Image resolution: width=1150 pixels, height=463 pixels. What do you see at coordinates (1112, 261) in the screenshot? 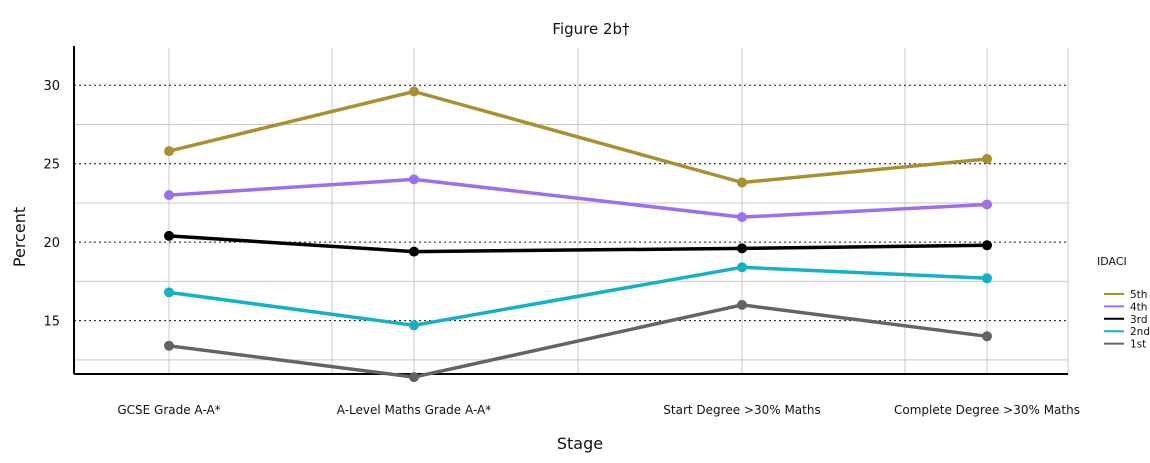
I see `legend-title: IDACI` at bounding box center [1112, 261].